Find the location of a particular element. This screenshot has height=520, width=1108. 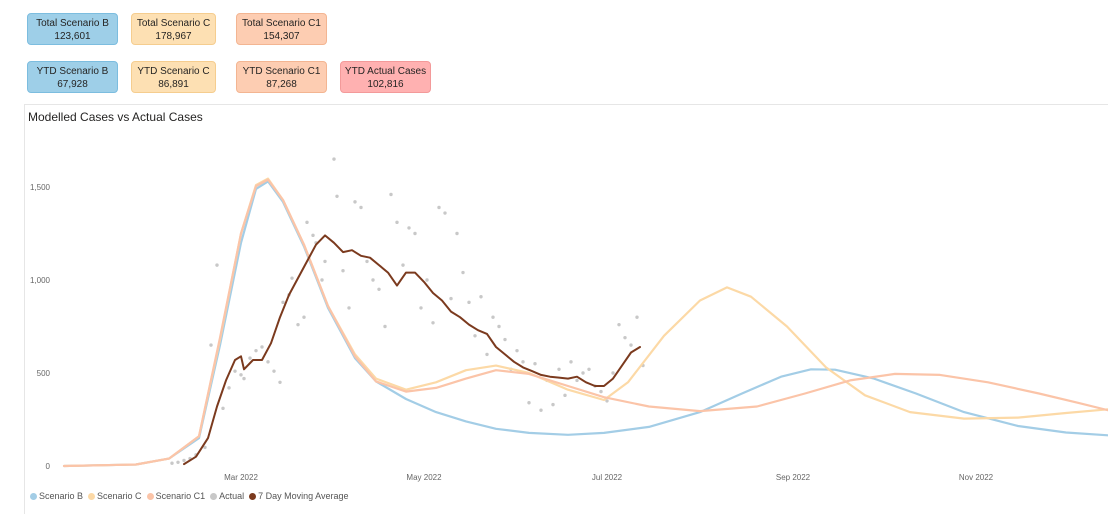

kpi-label: YTD Scenario C1 is located at coordinates (281, 71).